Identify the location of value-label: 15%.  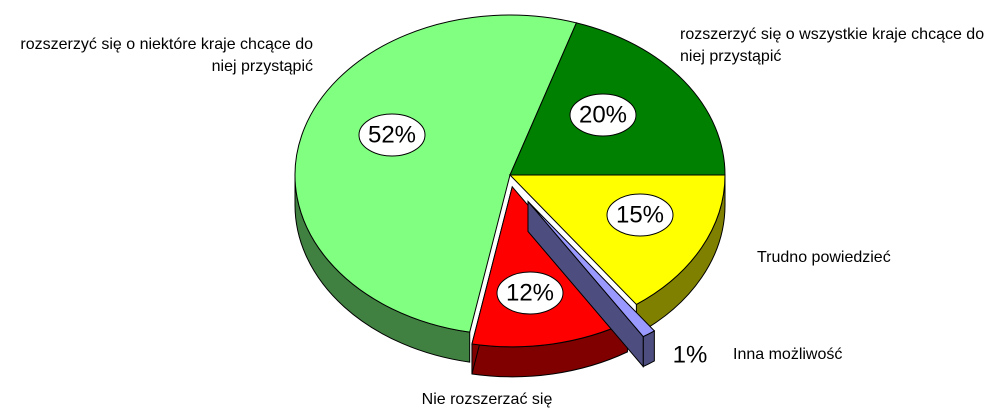
(640, 214).